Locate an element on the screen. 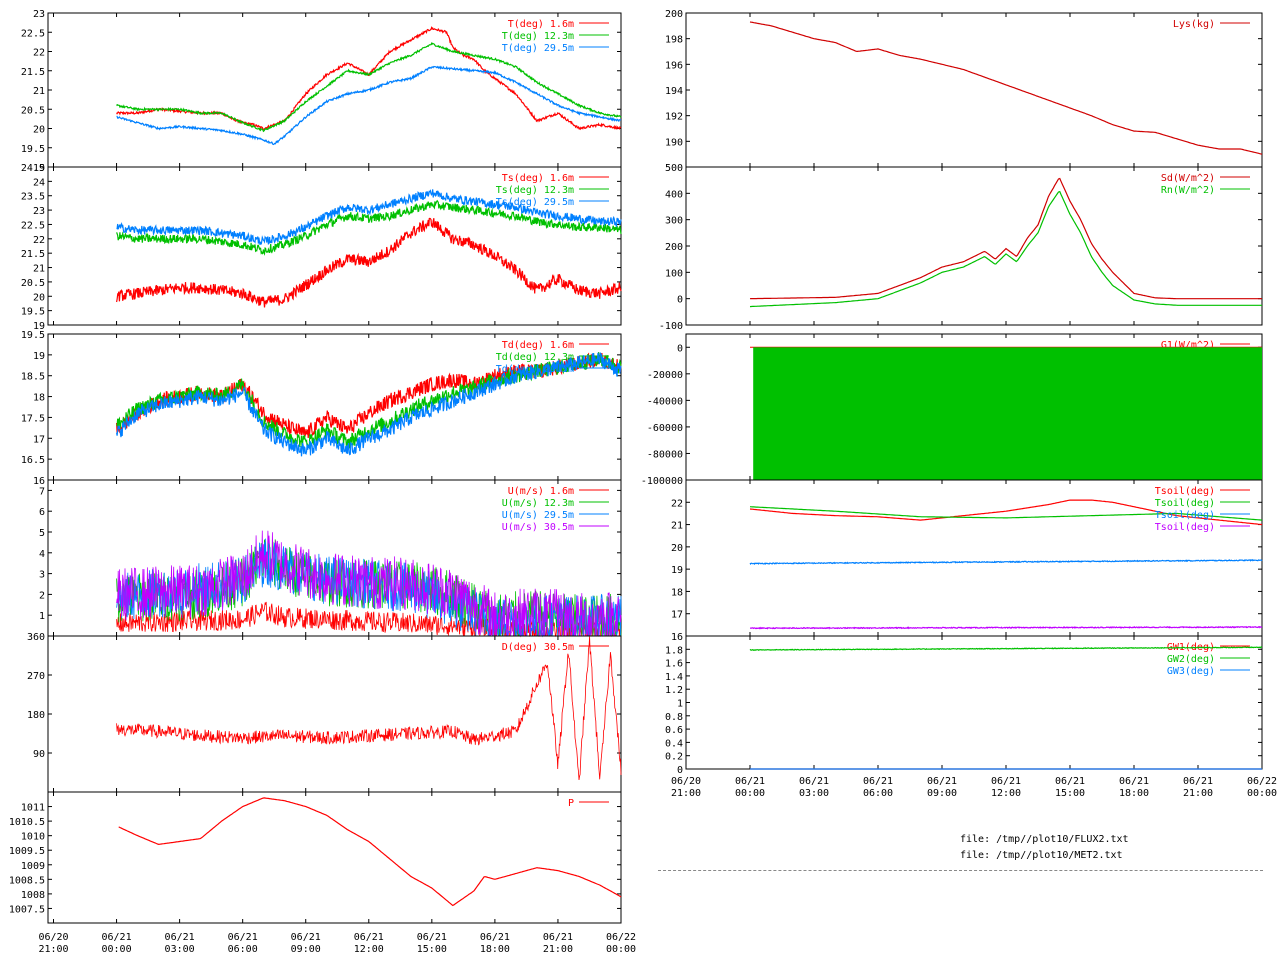  ytick-label-Td: 19.5 is located at coordinates (33, 335).